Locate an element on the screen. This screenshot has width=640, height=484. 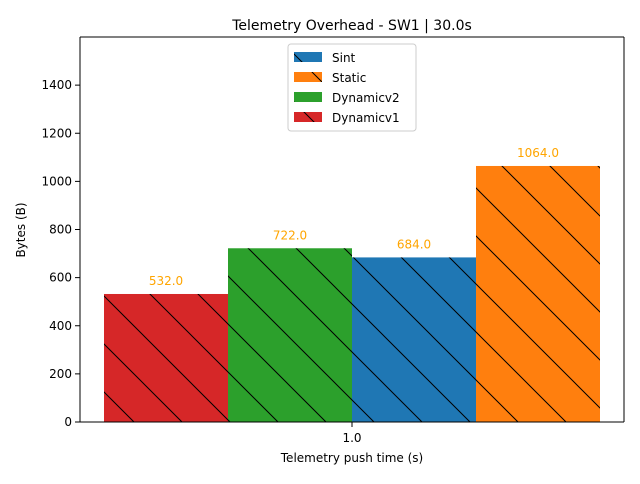
legend-label-static: Static is located at coordinates (349, 78).